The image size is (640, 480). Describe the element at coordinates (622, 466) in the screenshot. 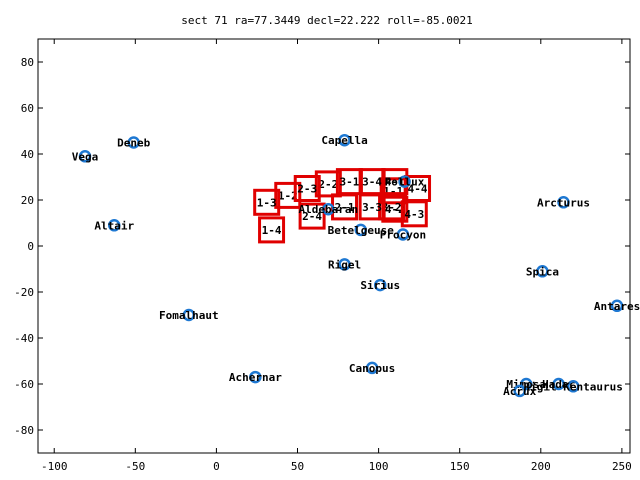

I see `x-tick-label: 250` at that location.